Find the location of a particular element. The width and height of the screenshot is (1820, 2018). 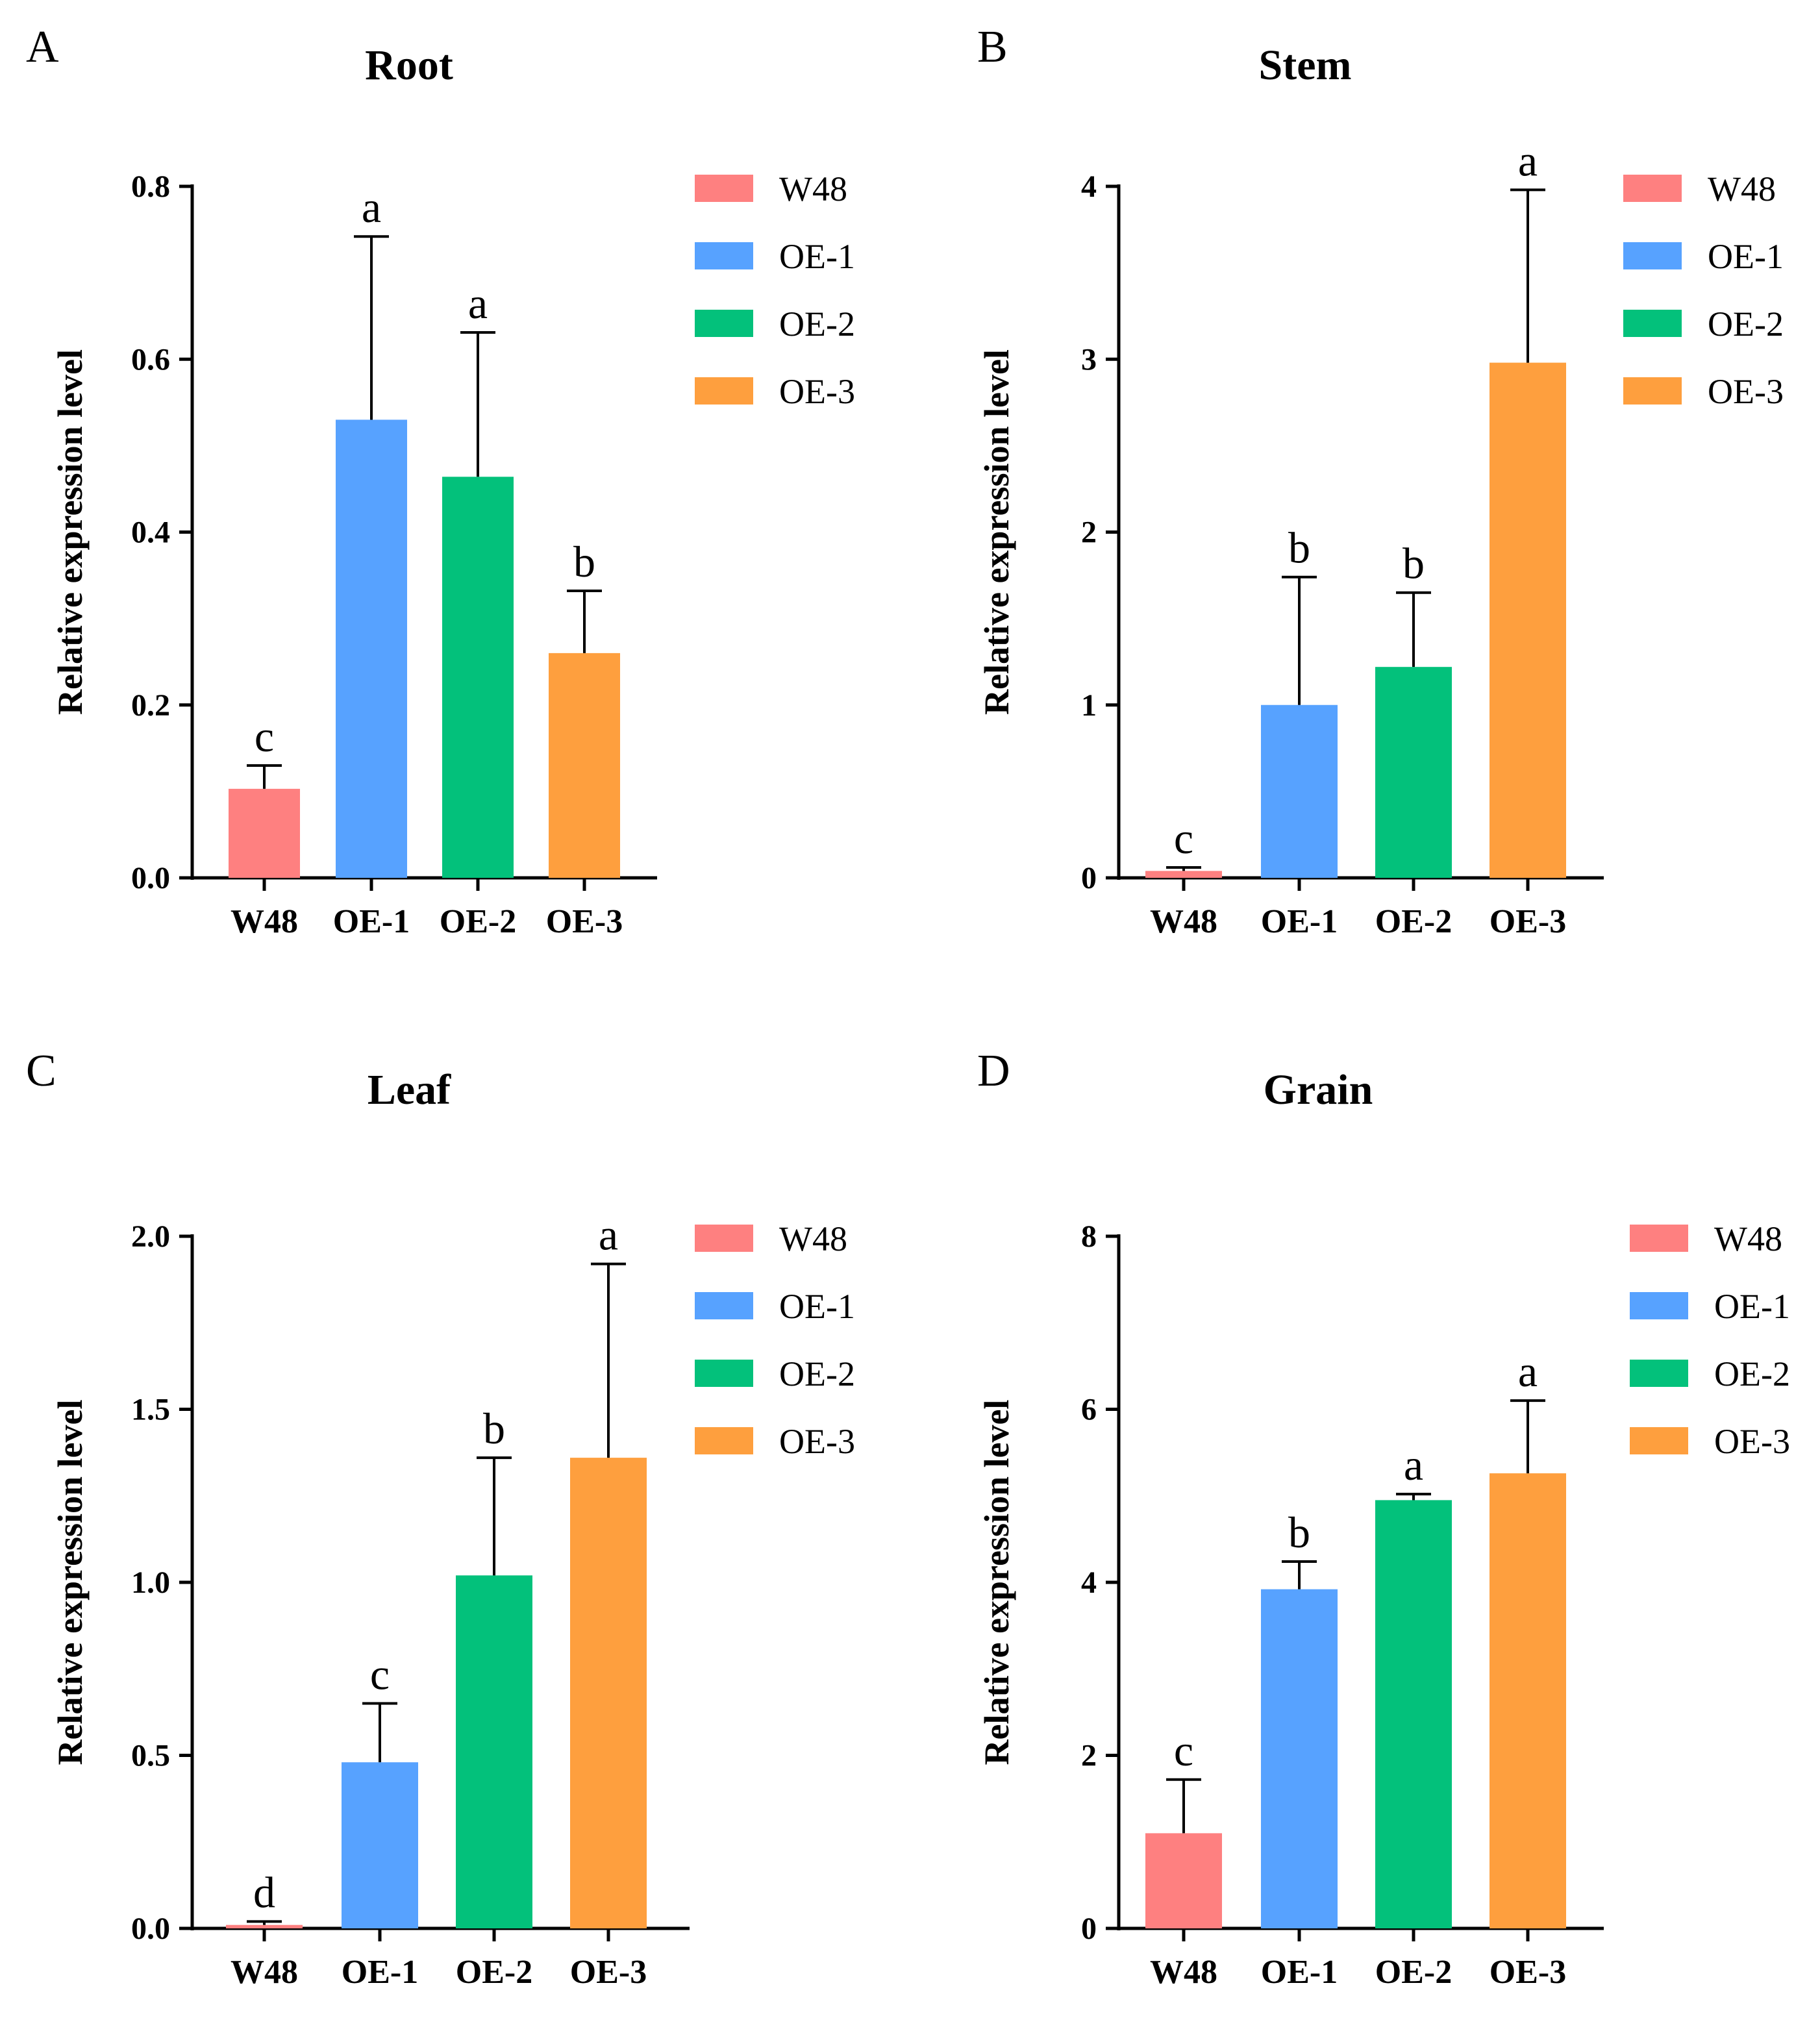

significance-letter: d is located at coordinates (264, 1892).